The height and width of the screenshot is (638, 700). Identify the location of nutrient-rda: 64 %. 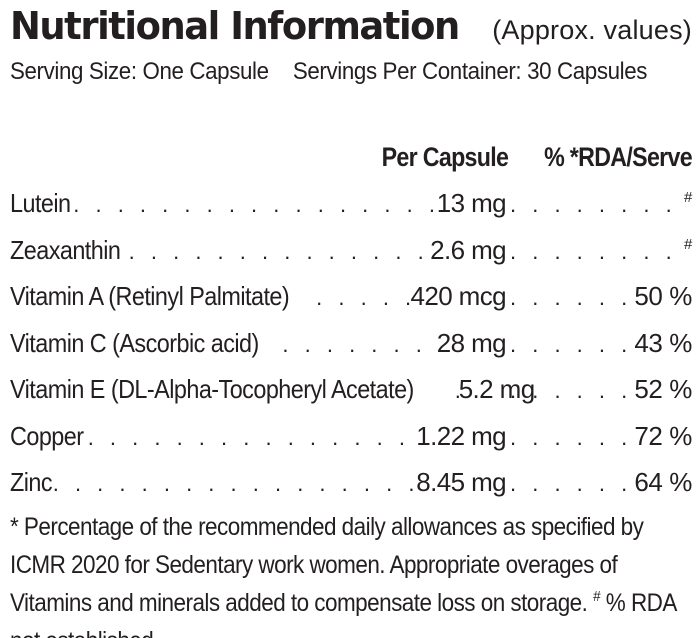
(663, 482).